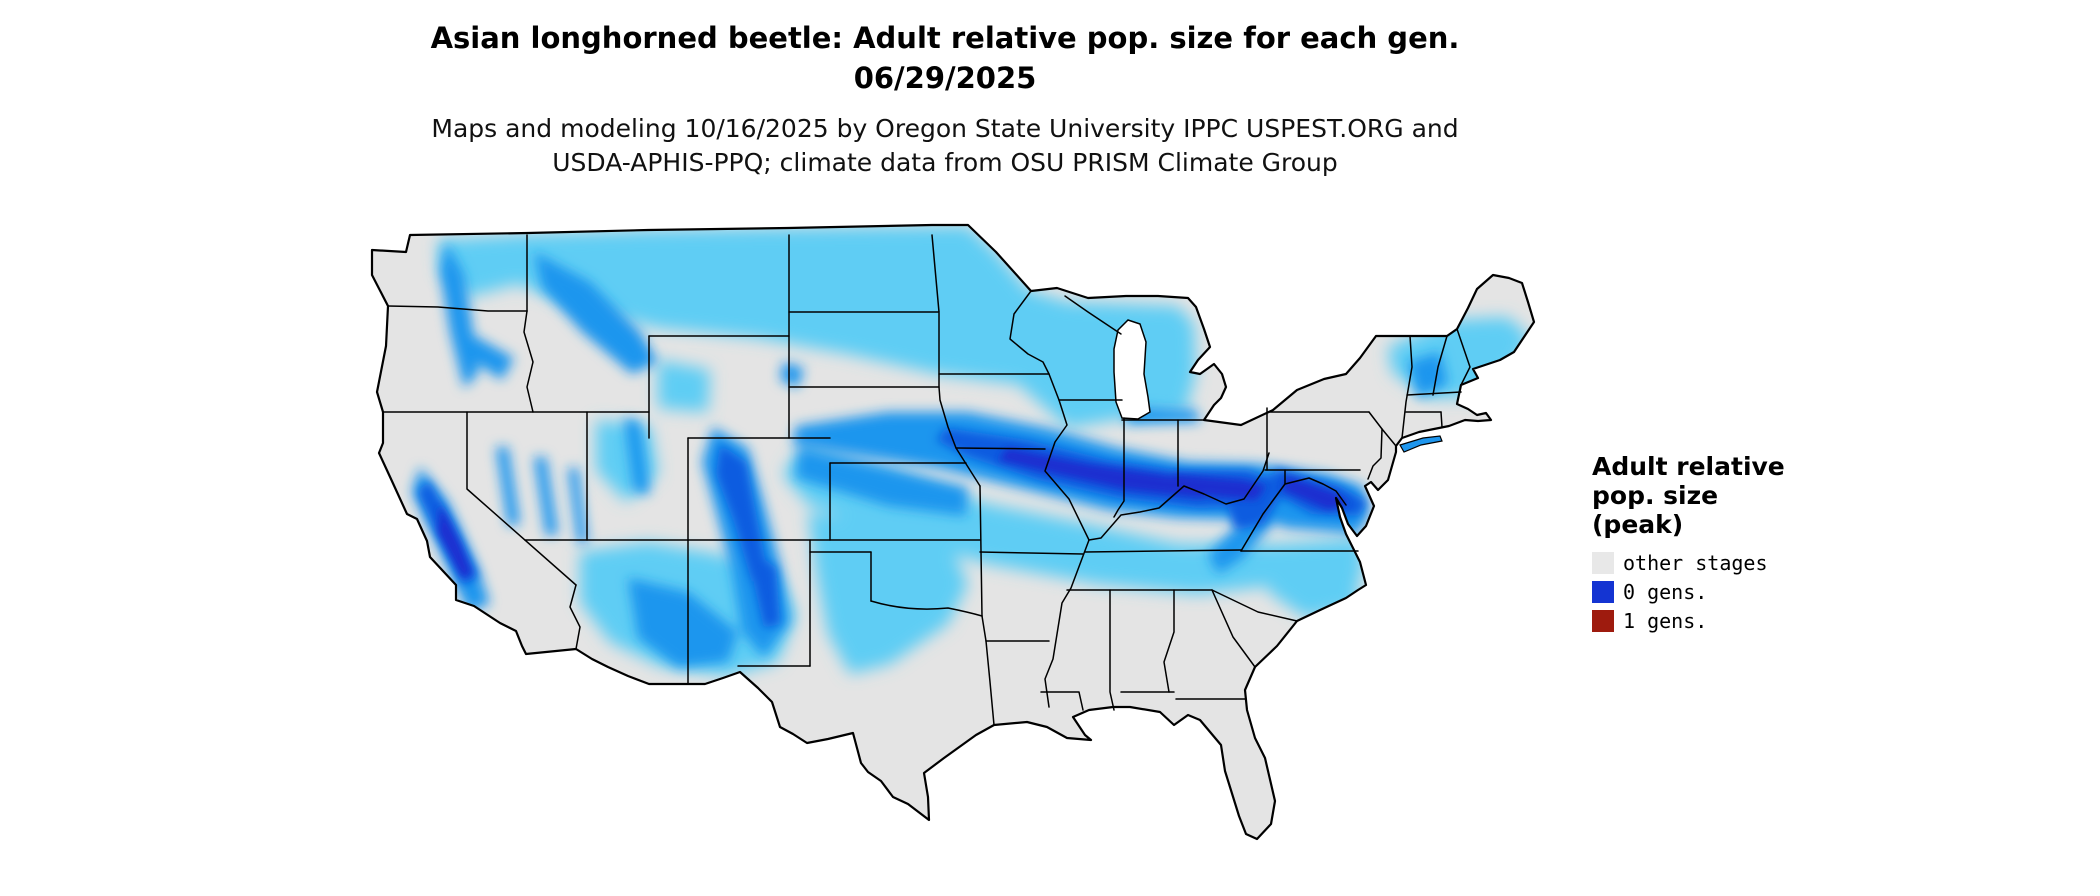 The height and width of the screenshot is (896, 2100). Describe the element at coordinates (945, 78) in the screenshot. I see `page-title-date: 06/29/2025` at that location.